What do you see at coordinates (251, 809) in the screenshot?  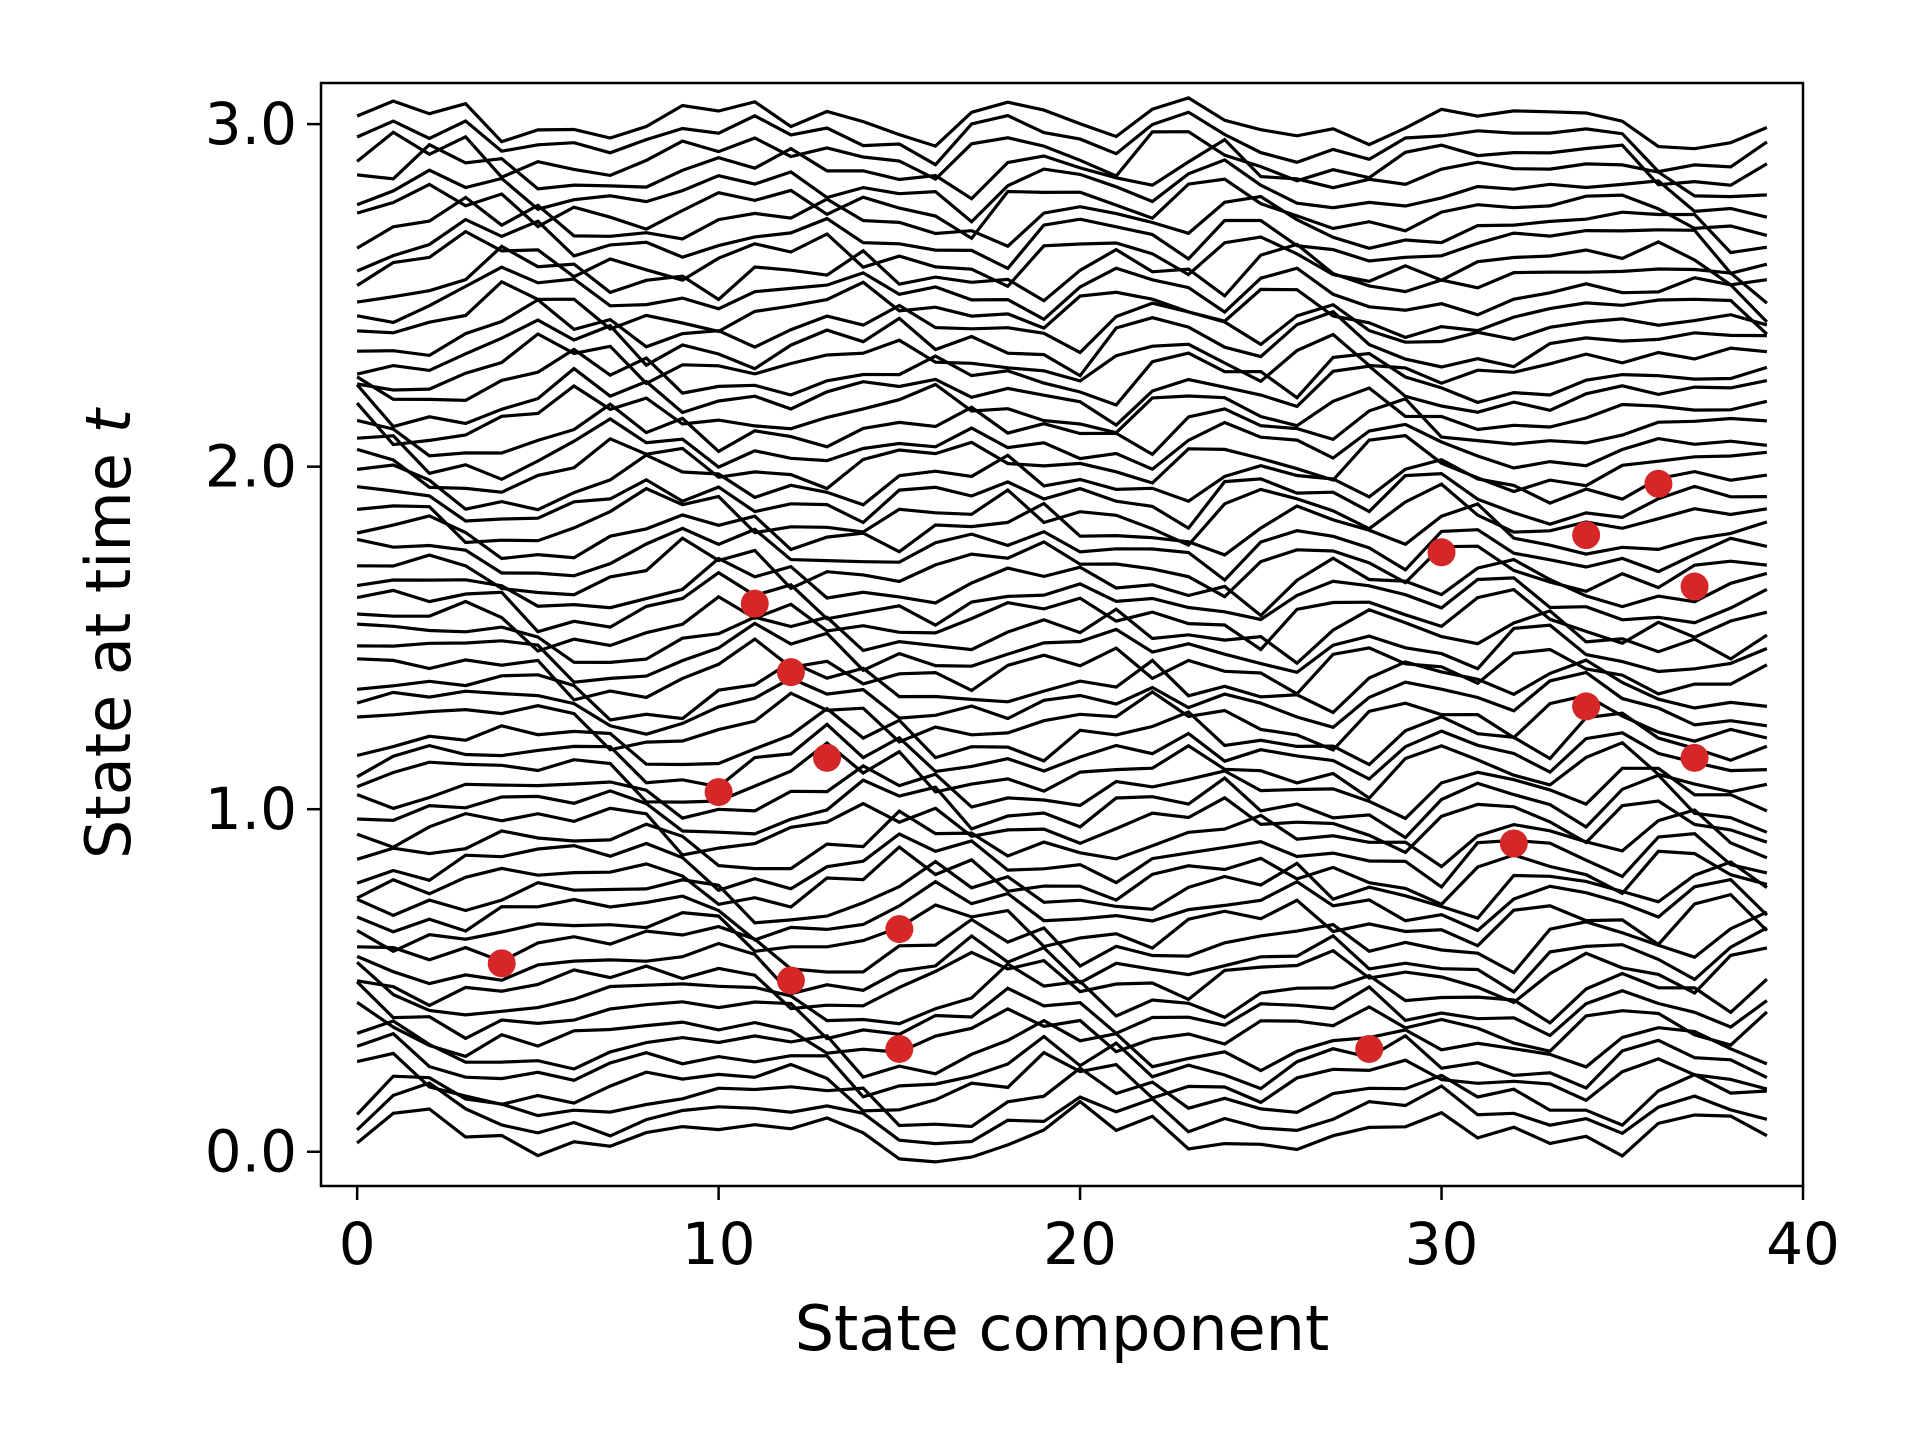 I see `y-tick-label: 1.0` at bounding box center [251, 809].